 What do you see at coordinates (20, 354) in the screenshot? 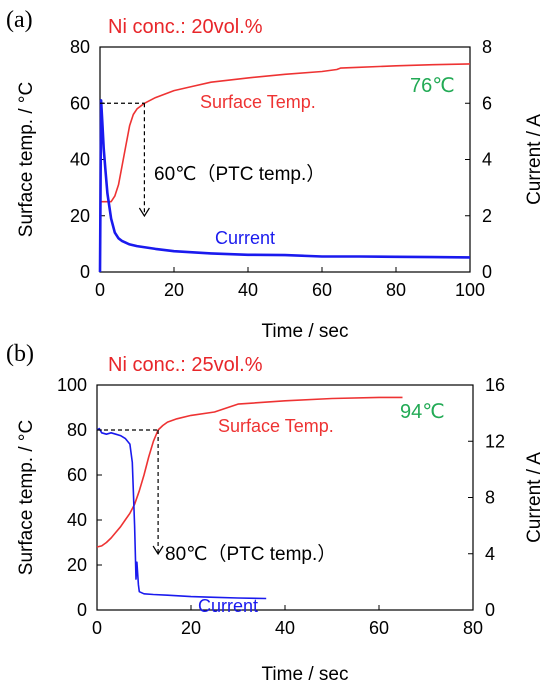
I see `panel-label: (b)` at bounding box center [20, 354].